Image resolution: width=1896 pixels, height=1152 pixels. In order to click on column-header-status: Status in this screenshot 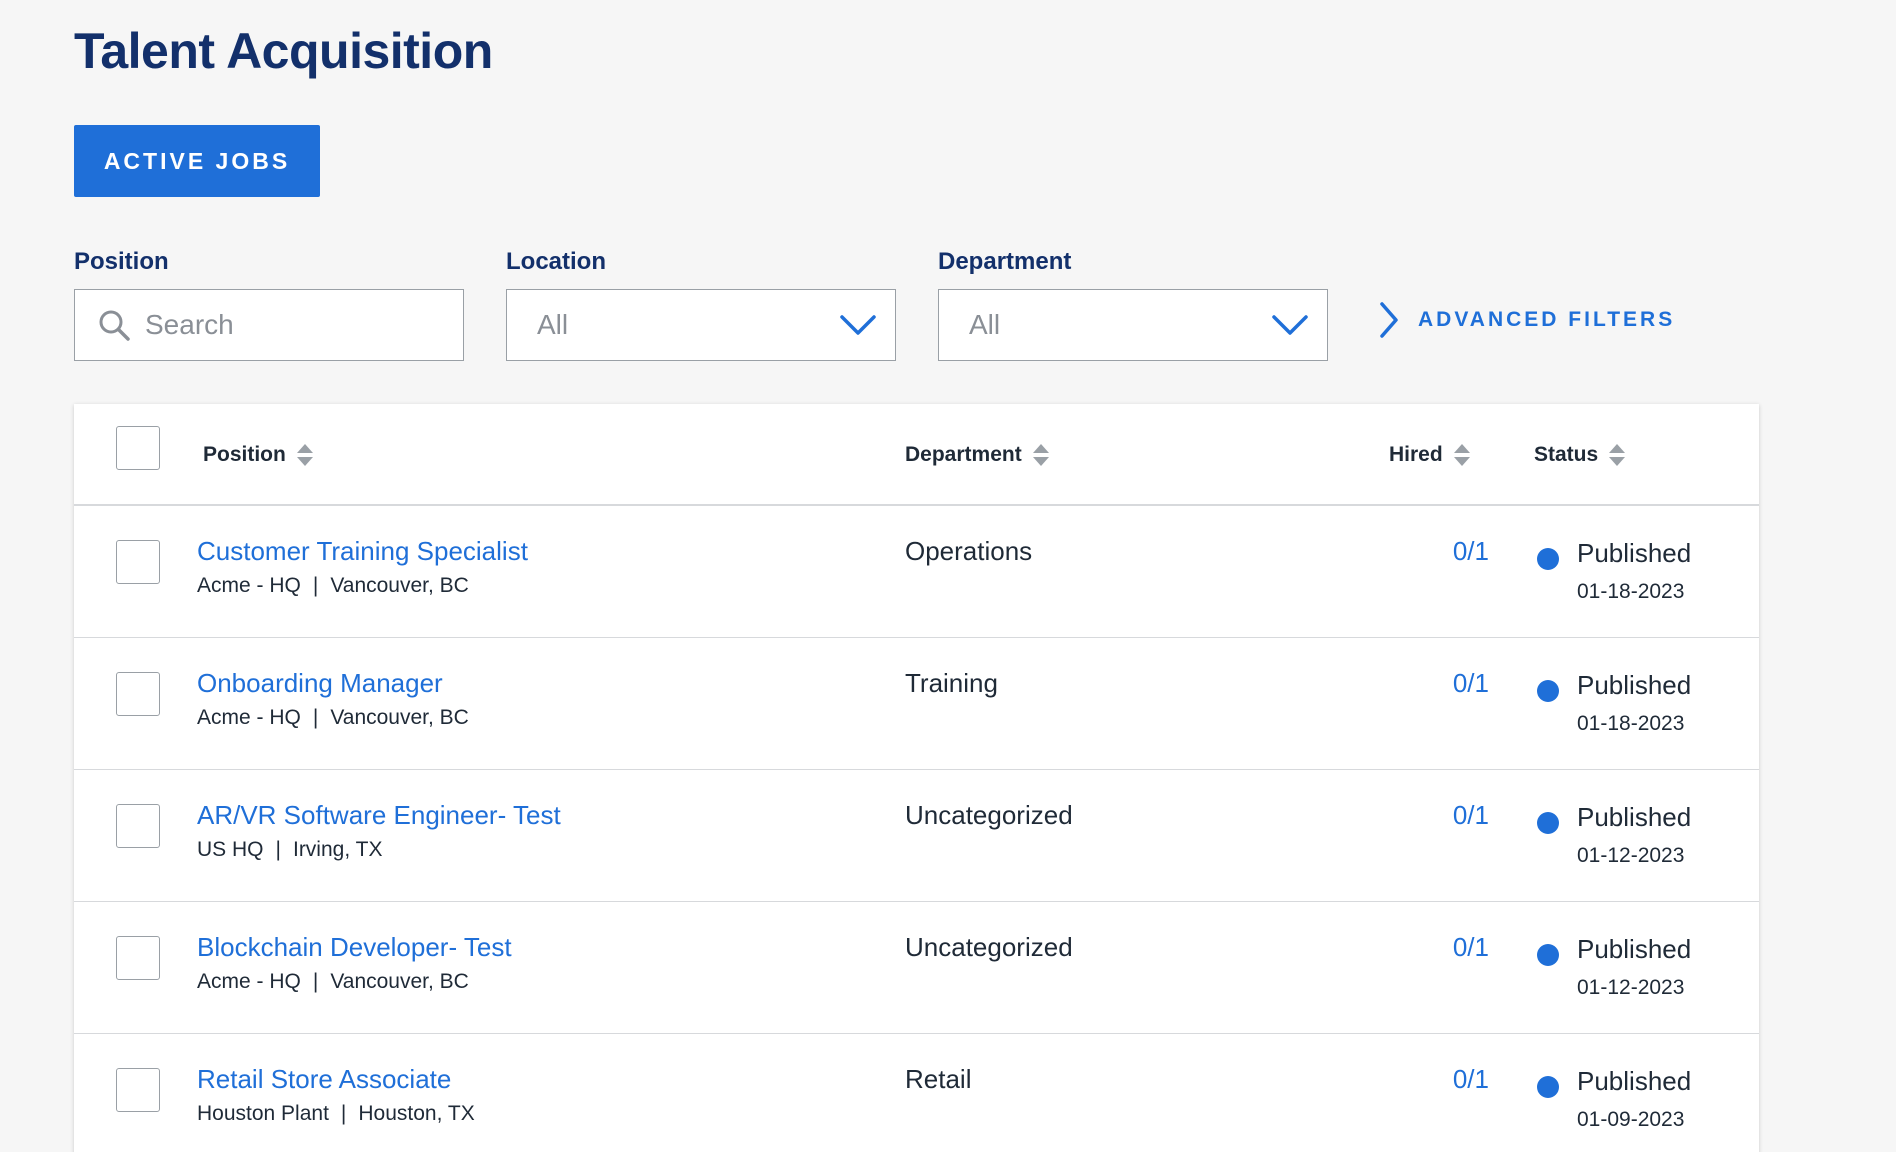, I will do `click(1580, 455)`.